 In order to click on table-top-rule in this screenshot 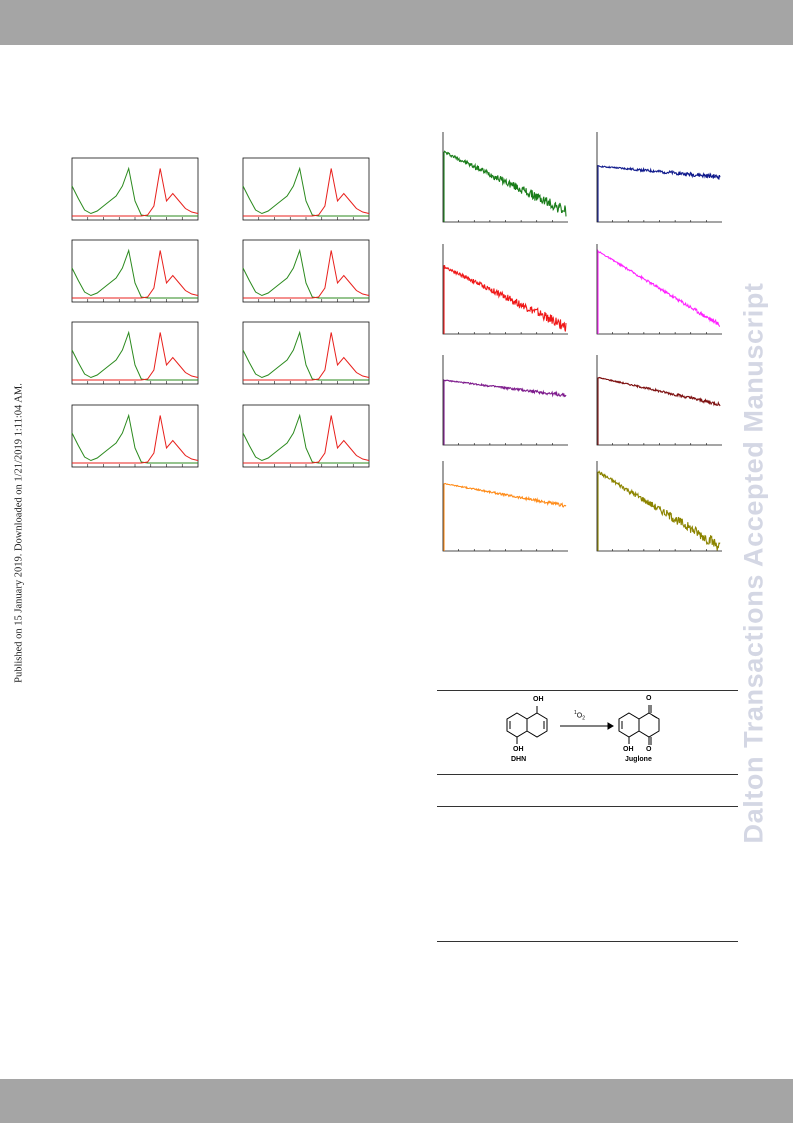, I will do `click(587, 690)`.